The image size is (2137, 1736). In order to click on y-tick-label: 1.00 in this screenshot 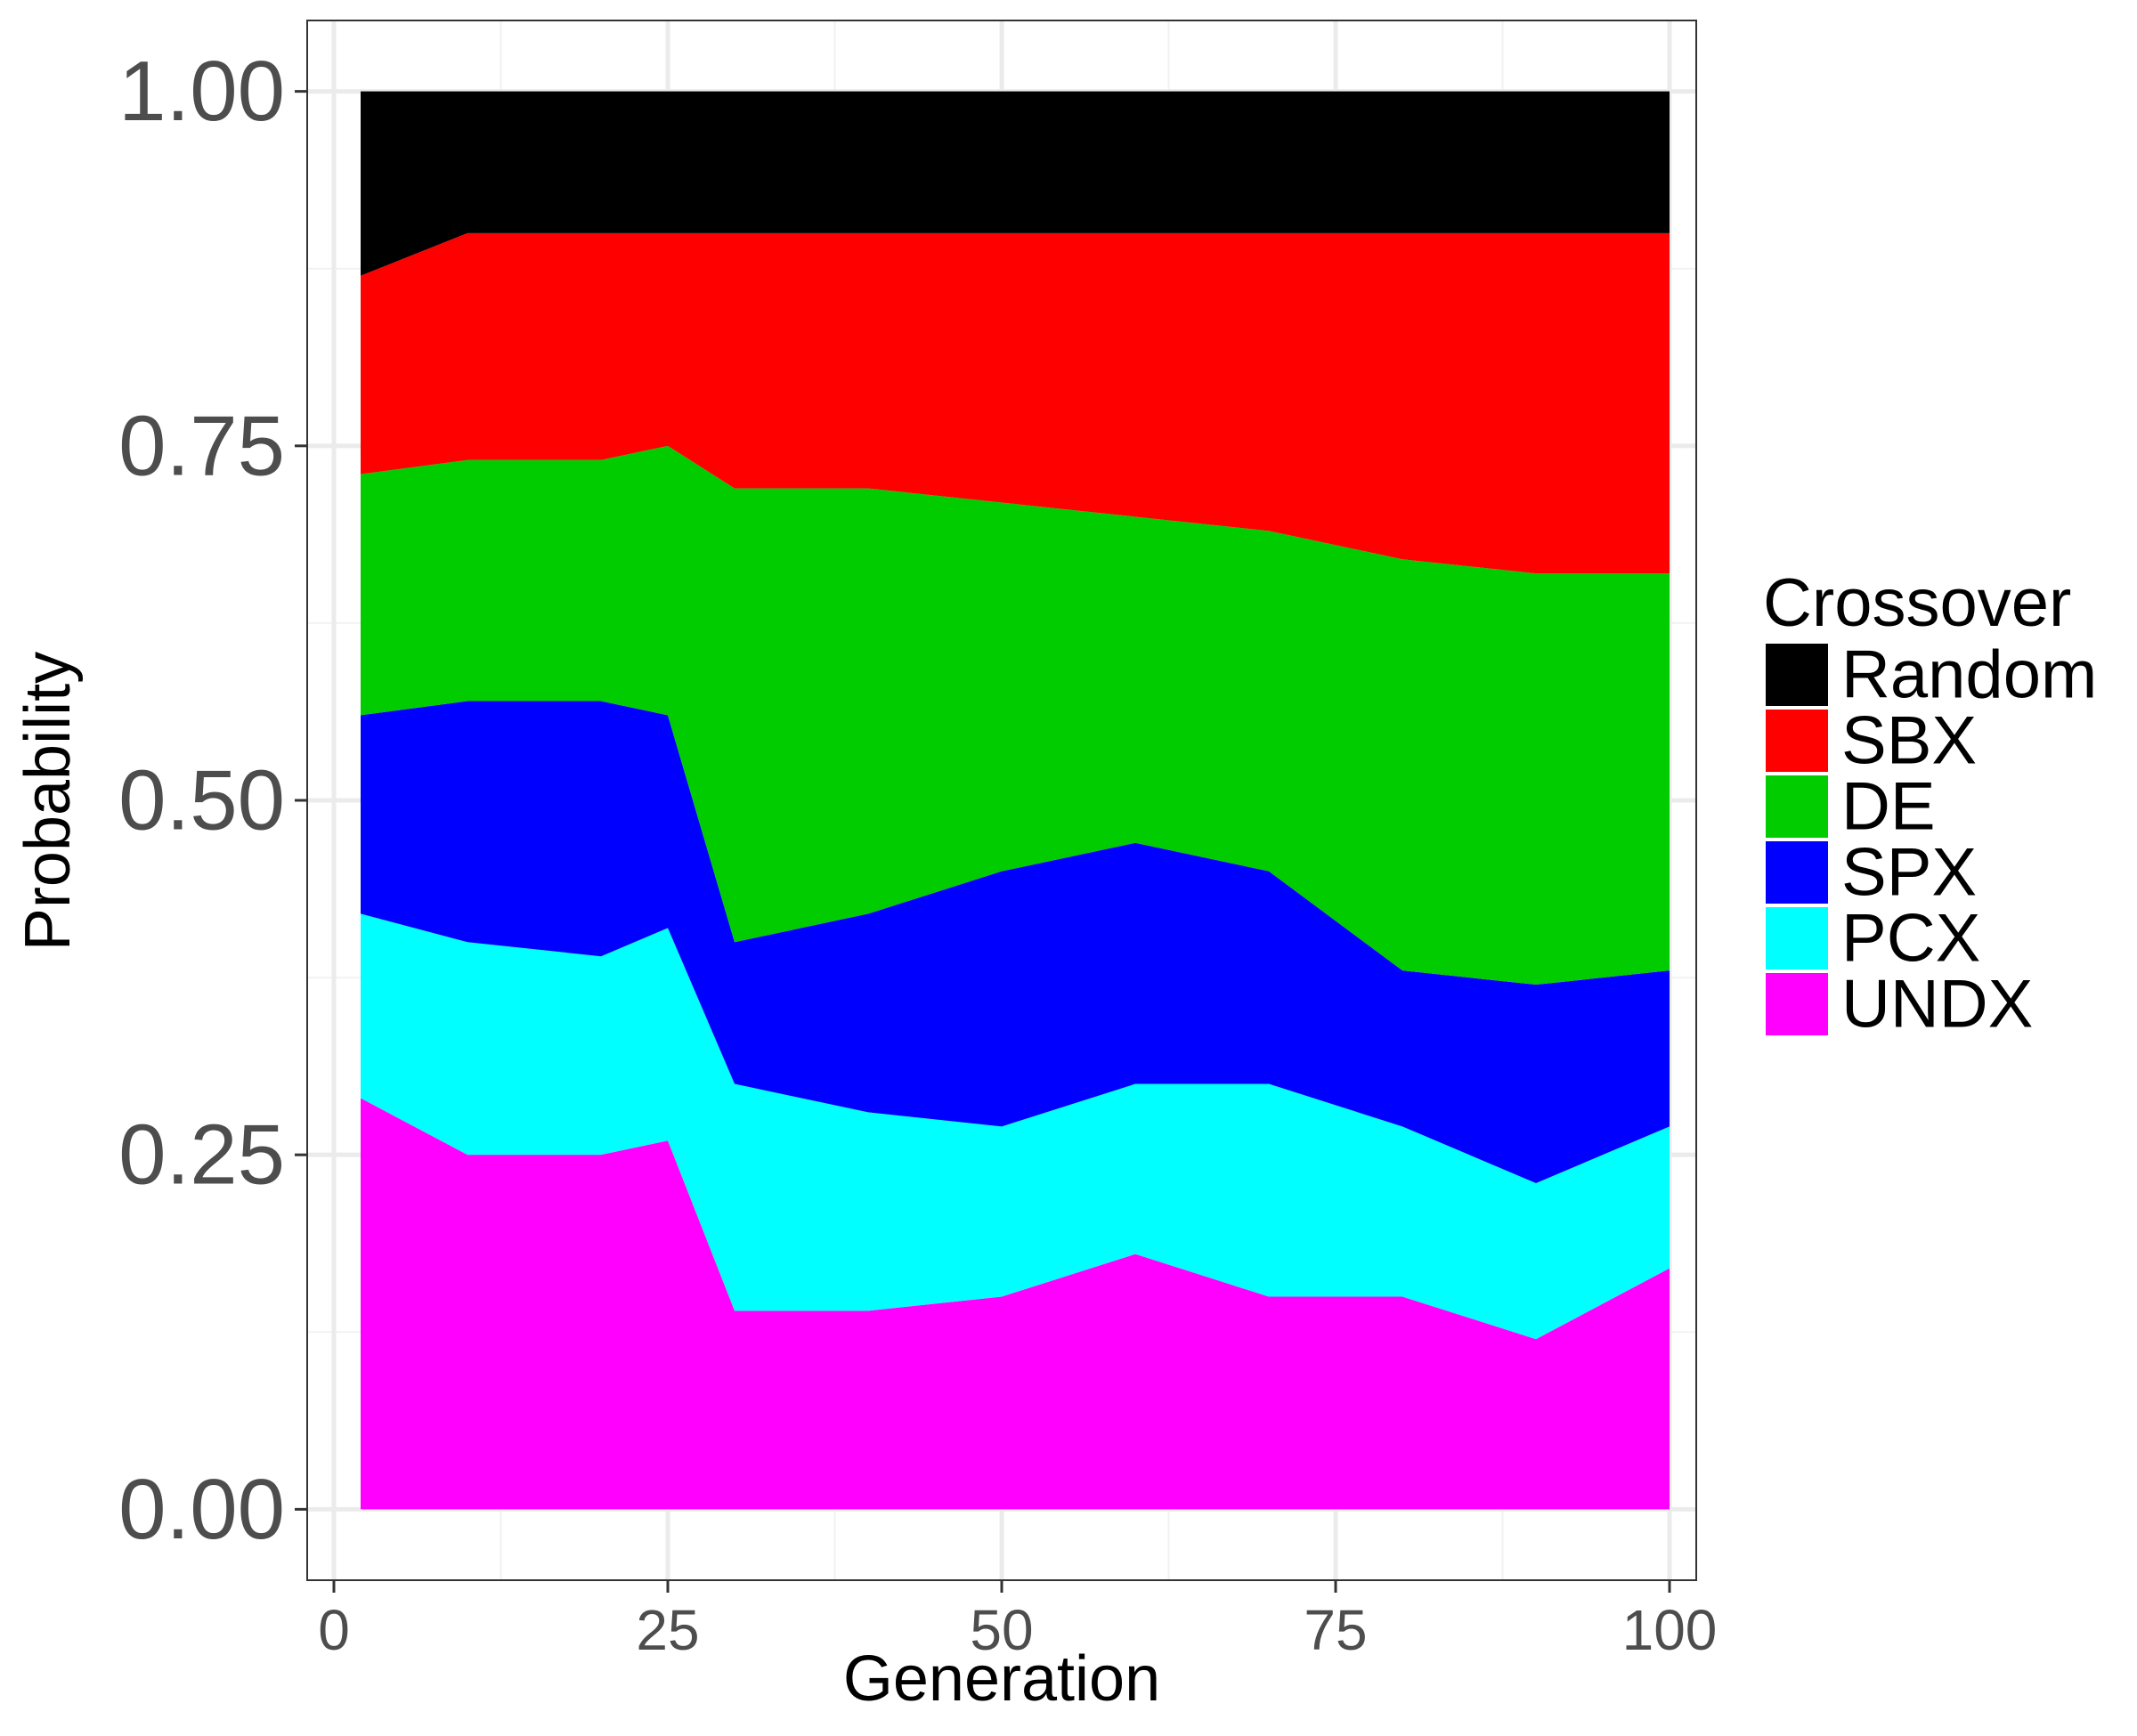, I will do `click(201, 91)`.